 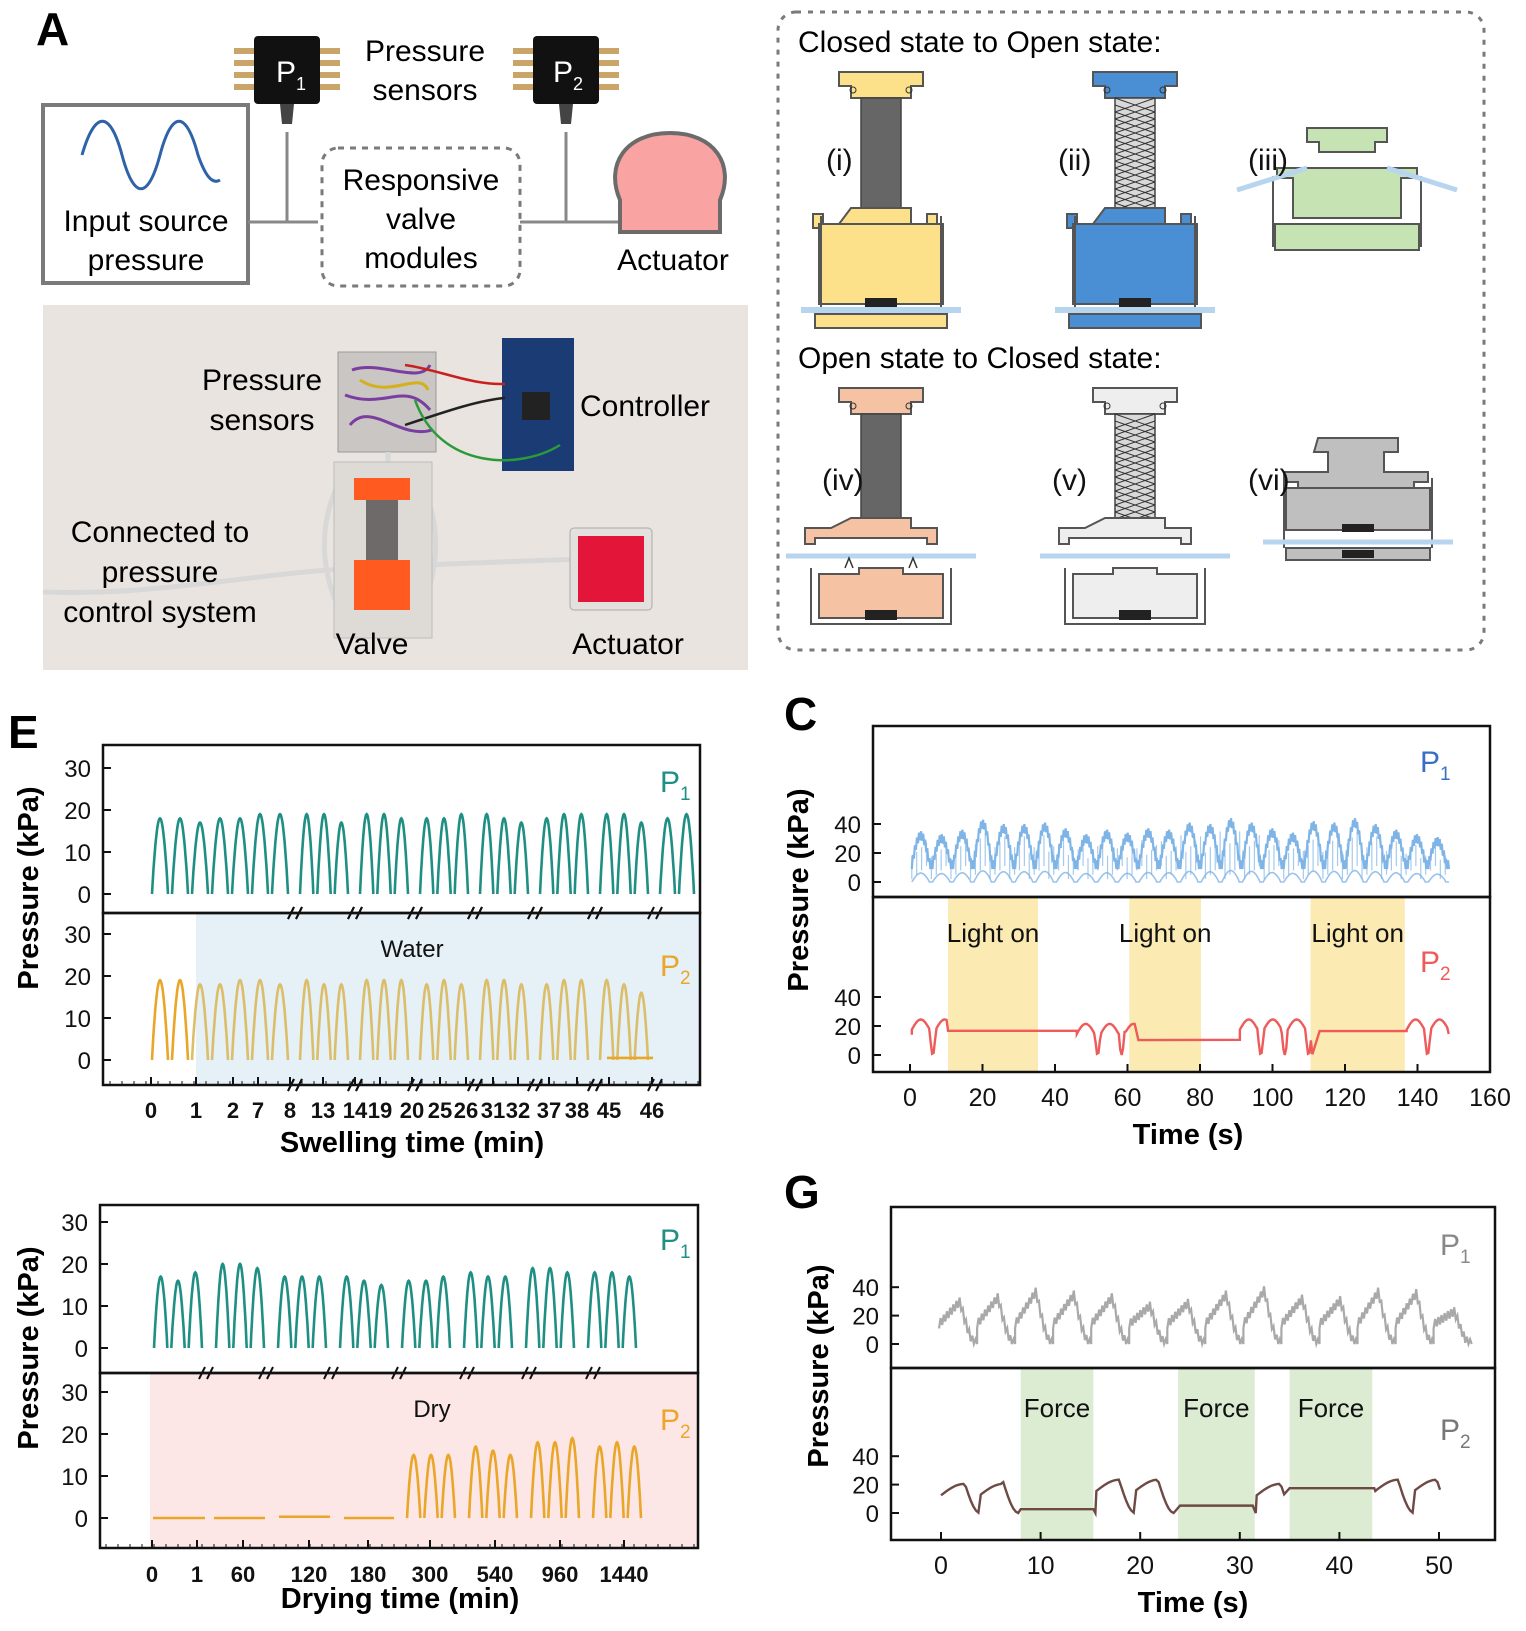 What do you see at coordinates (262, 380) in the screenshot?
I see `photo-pressure-sensors-1: Pressure` at bounding box center [262, 380].